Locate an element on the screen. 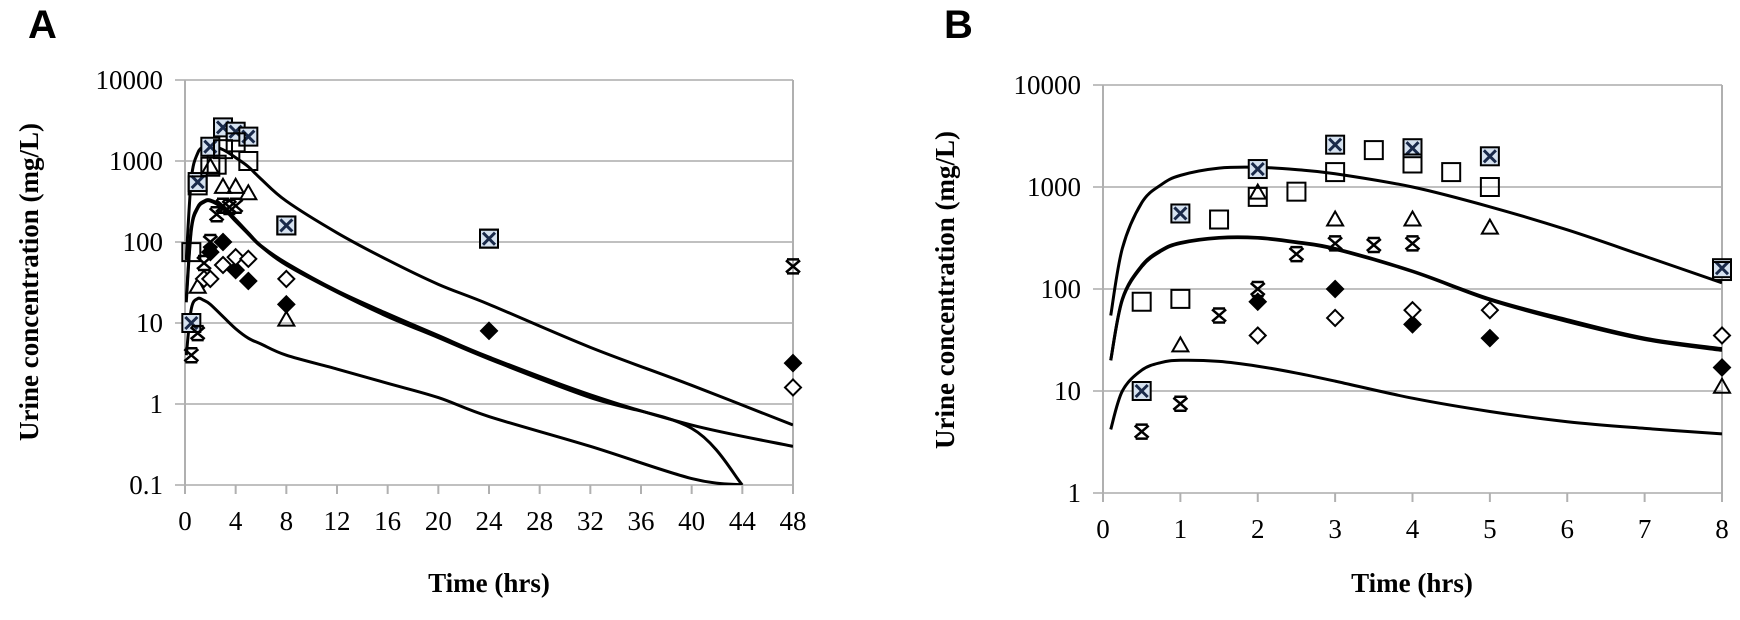  panel-a-letter: A is located at coordinates (42, 25).